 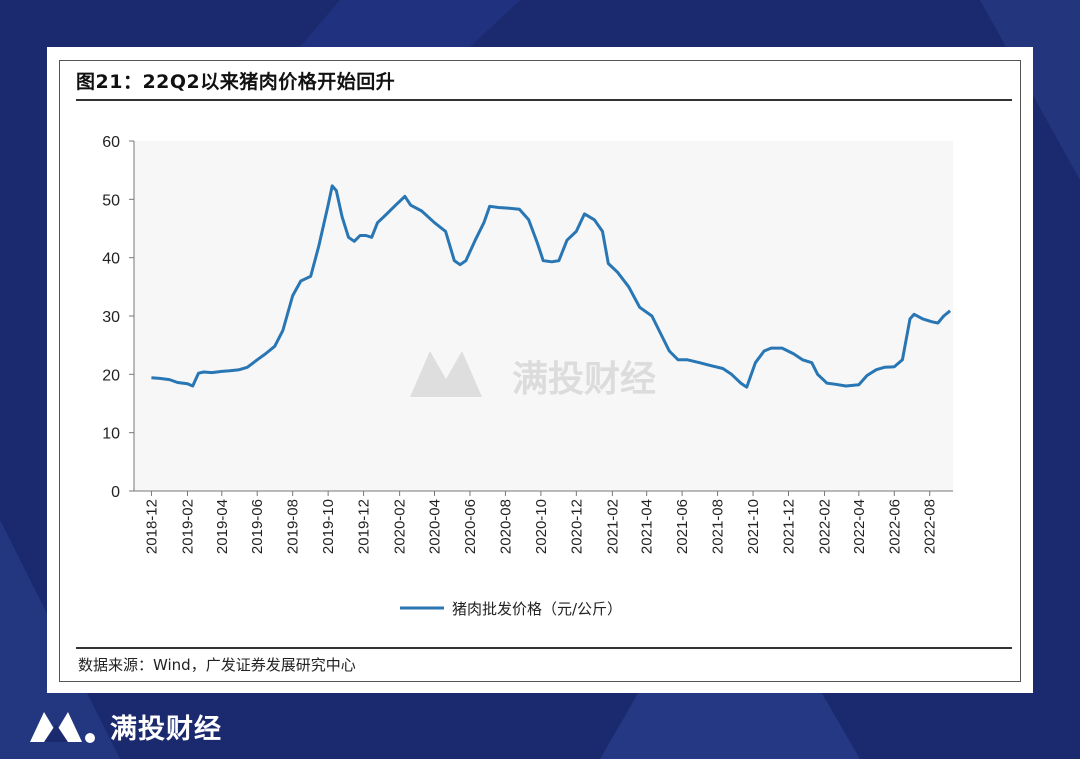 What do you see at coordinates (111, 434) in the screenshot?
I see `y-tick-label: 10` at bounding box center [111, 434].